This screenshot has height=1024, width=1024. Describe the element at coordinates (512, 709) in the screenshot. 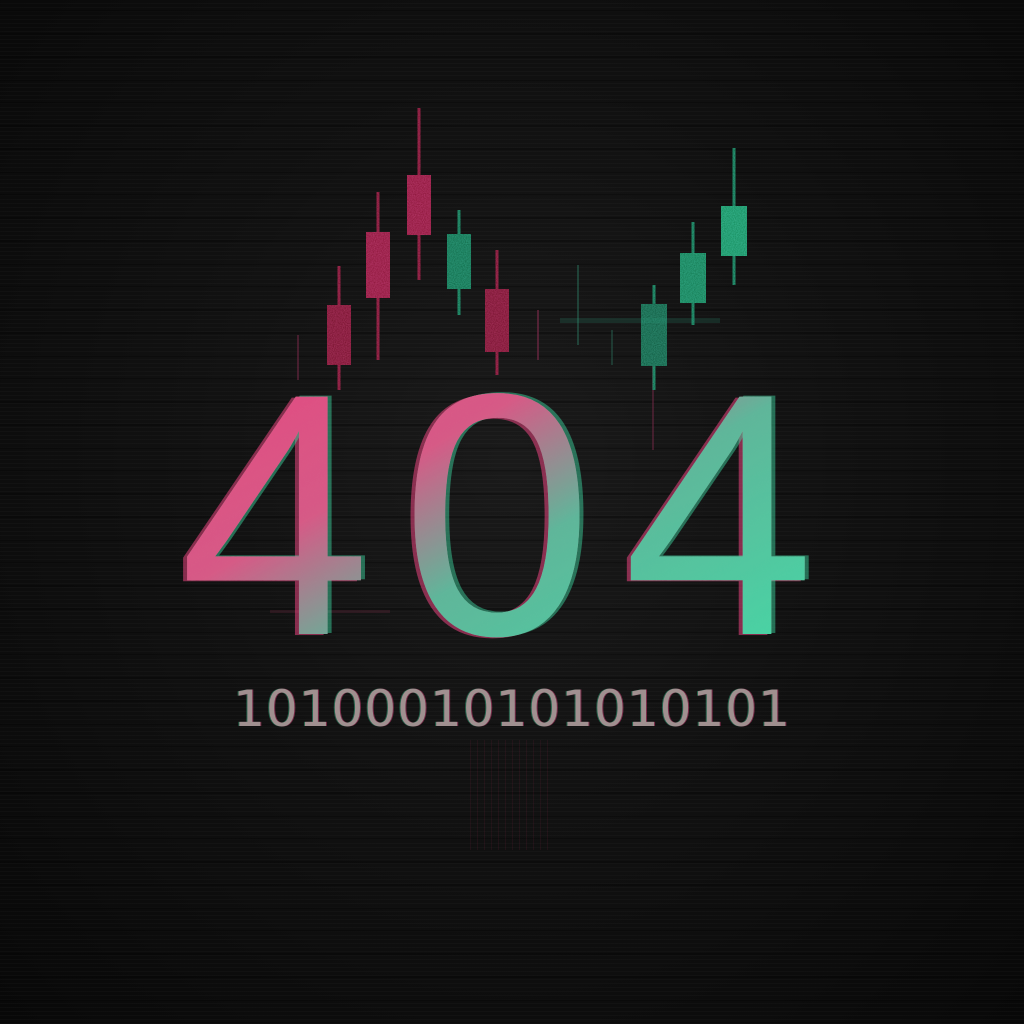

I see `binary-string: 10100010101010101` at that location.